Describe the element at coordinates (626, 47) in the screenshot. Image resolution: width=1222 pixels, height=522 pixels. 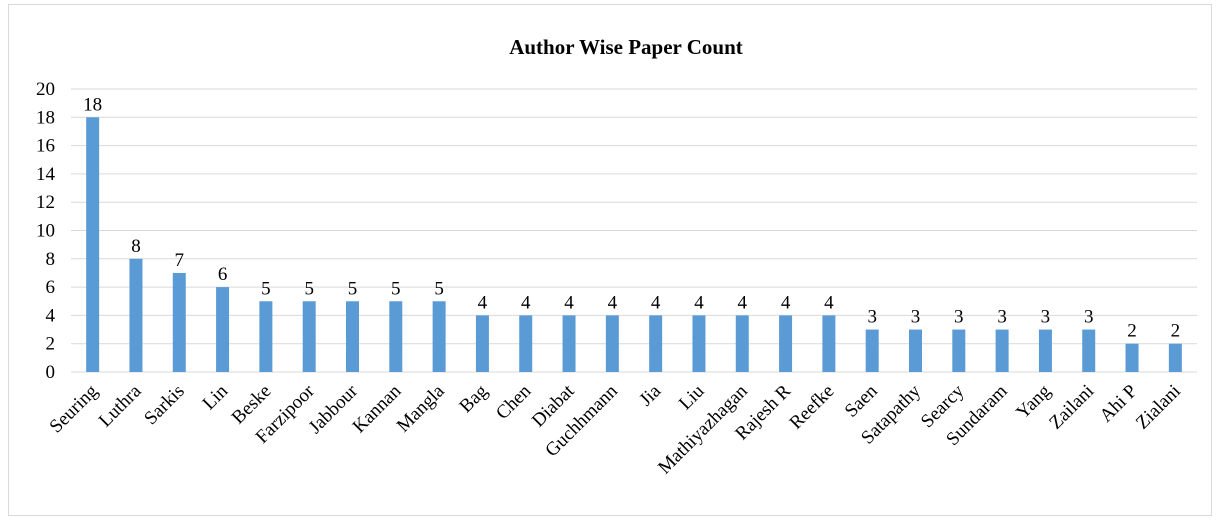
I see `chart-title: Author Wise Paper Count` at that location.